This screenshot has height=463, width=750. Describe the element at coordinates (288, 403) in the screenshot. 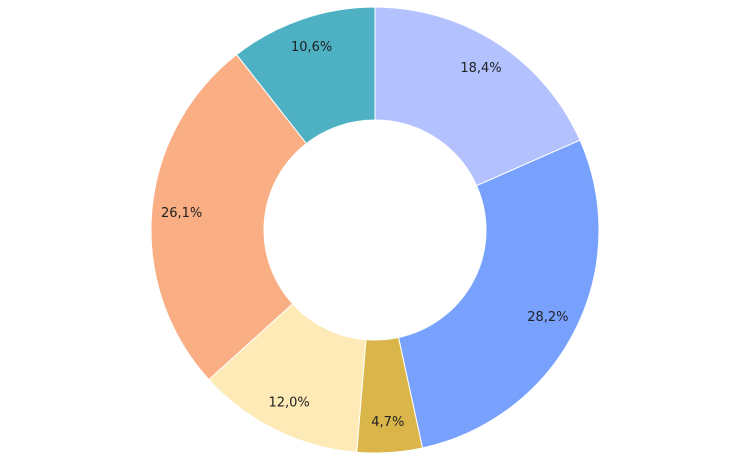

I see `slice-label-4: 12,0%` at that location.